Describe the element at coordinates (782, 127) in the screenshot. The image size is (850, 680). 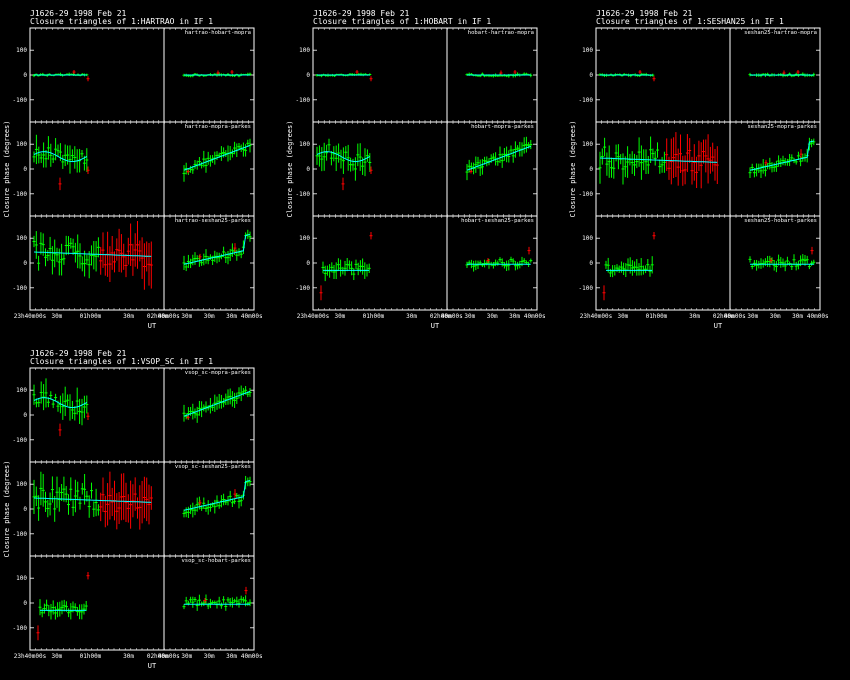
I see `triangle-label: seshan25-mopra-parkes` at that location.